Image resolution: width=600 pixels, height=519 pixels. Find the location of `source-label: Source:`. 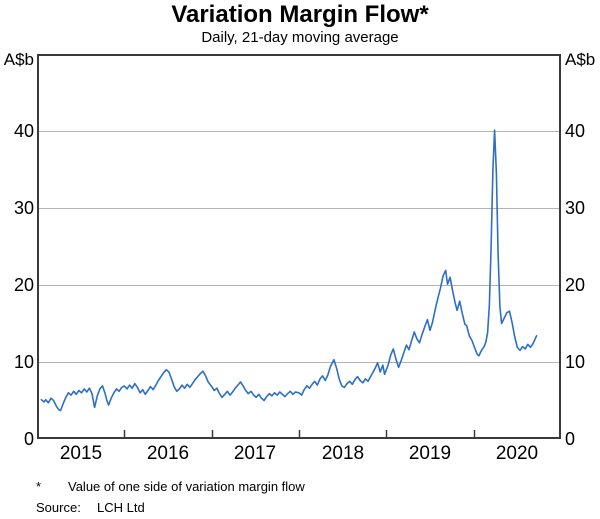

source-label: Source: is located at coordinates (58, 507).